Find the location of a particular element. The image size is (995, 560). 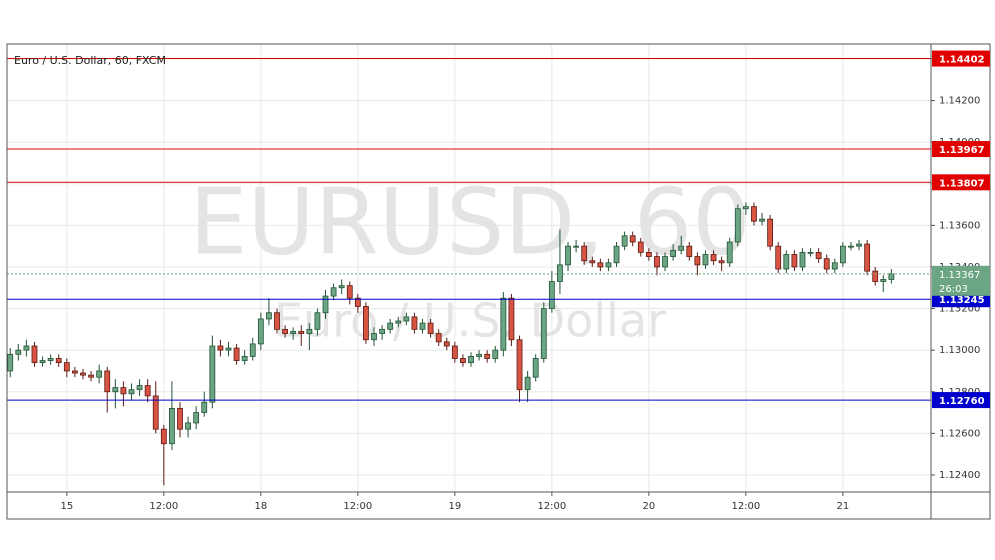

last-price-label: 1.13367 is located at coordinates (959, 275).